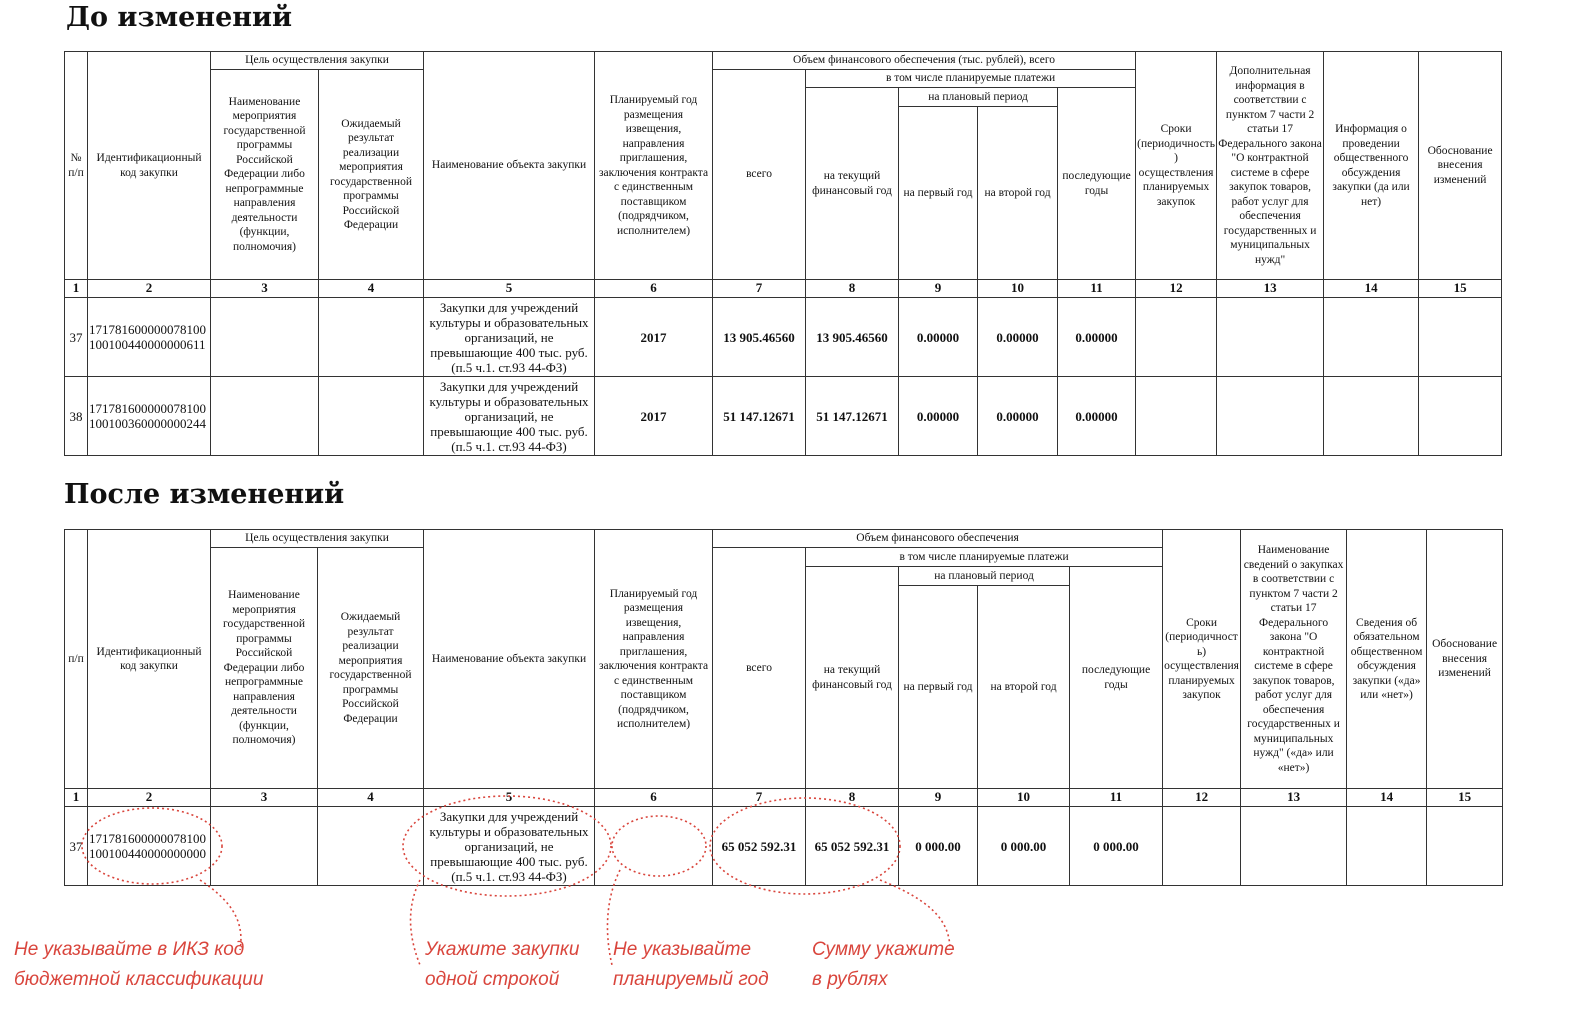  Describe the element at coordinates (852, 337) in the screenshot. I see `current-year-amount: 13 905.46560` at that location.